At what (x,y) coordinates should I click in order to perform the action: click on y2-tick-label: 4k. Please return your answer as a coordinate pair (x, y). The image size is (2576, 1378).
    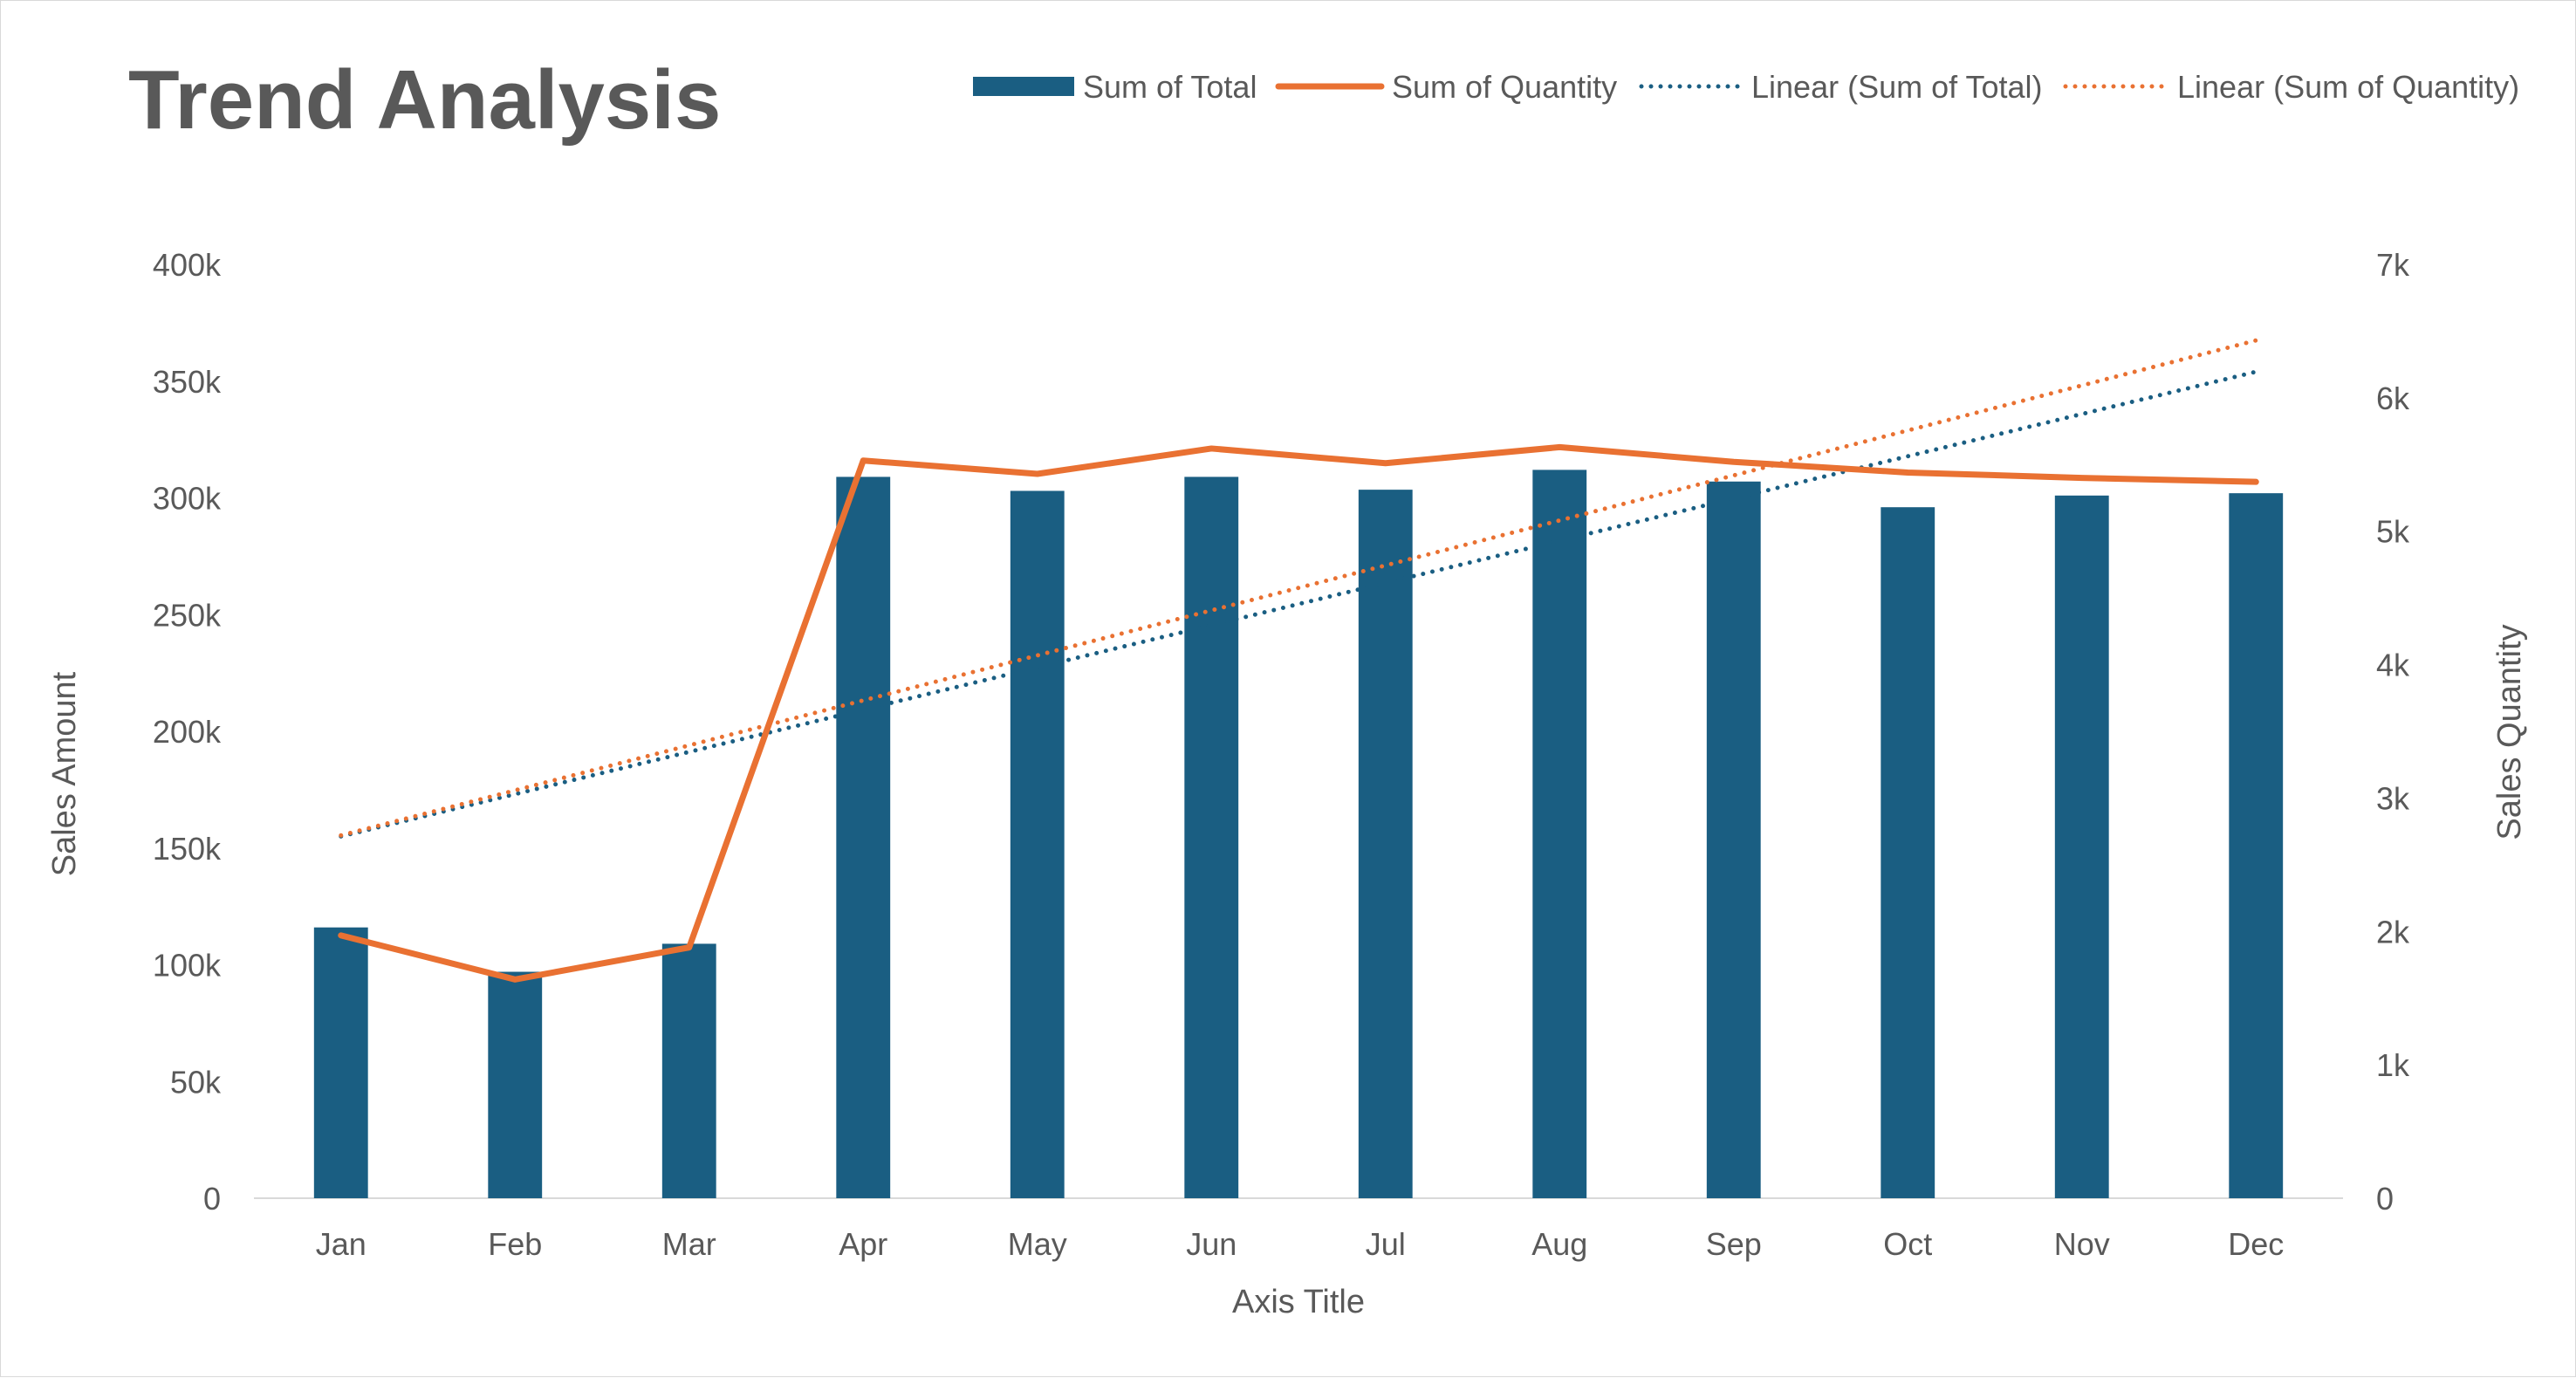
    Looking at the image, I should click on (2393, 665).